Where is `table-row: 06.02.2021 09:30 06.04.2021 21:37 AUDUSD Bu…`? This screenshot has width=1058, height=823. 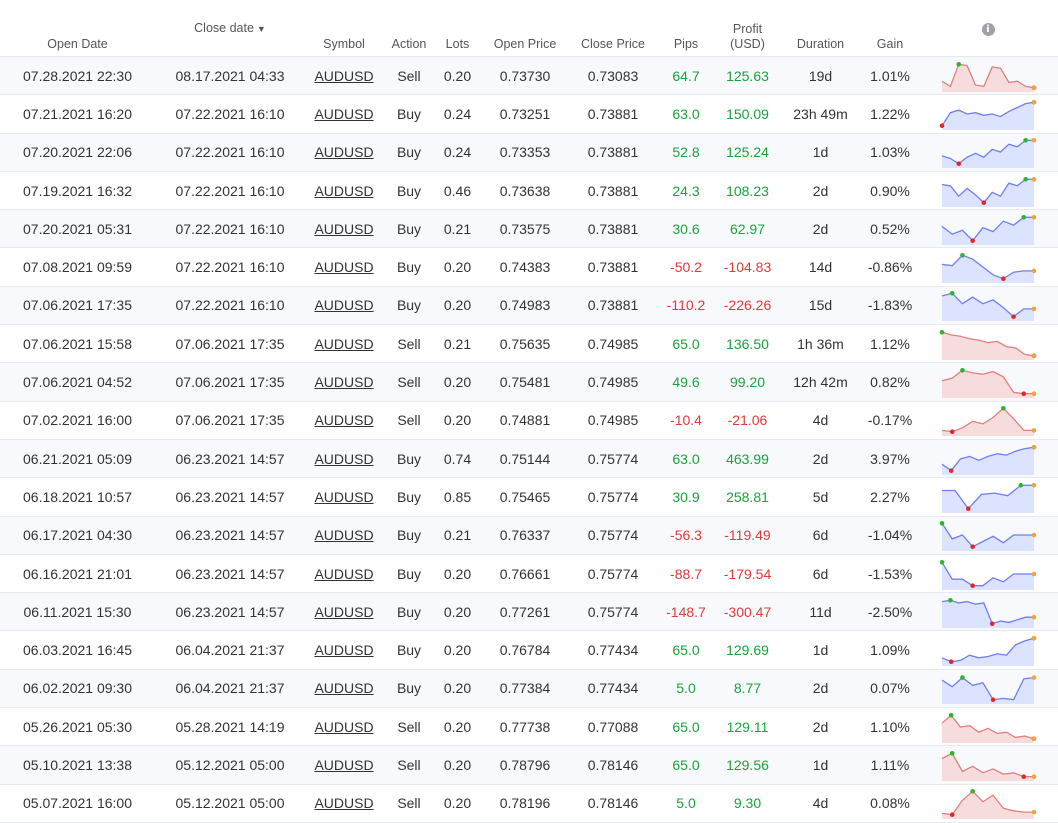 table-row: 06.02.2021 09:30 06.04.2021 21:37 AUDUSD Bu… is located at coordinates (529, 689).